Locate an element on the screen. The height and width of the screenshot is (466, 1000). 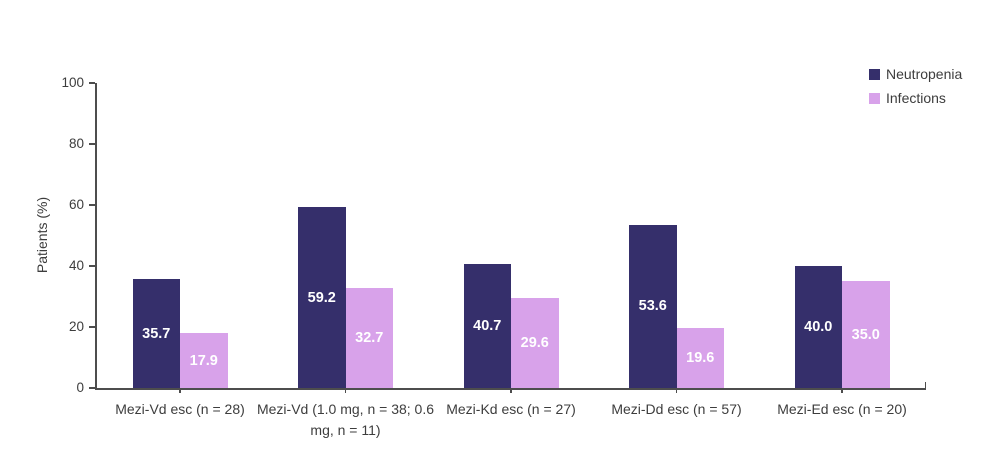
bar-value-label: 35.7 is located at coordinates (156, 333).